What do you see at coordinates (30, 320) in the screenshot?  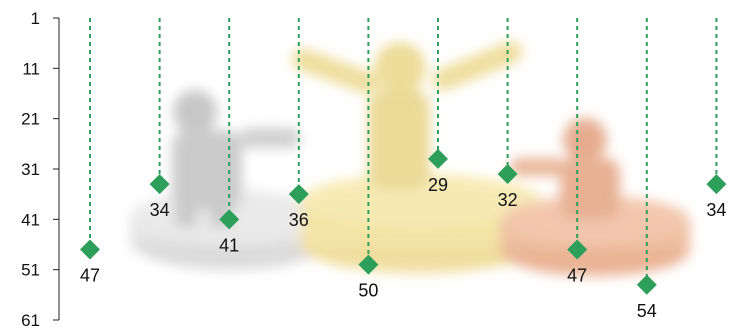 I see `y-tick-label: 61` at bounding box center [30, 320].